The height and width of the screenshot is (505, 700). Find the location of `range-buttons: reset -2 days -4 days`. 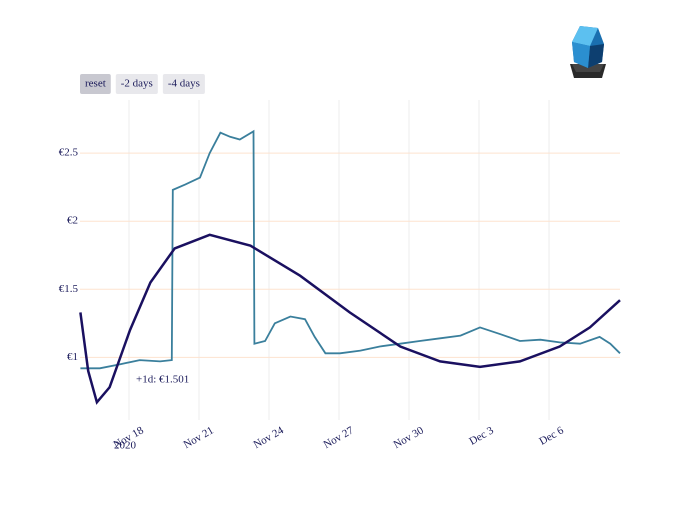

range-buttons: reset -2 days -4 days is located at coordinates (142, 84).